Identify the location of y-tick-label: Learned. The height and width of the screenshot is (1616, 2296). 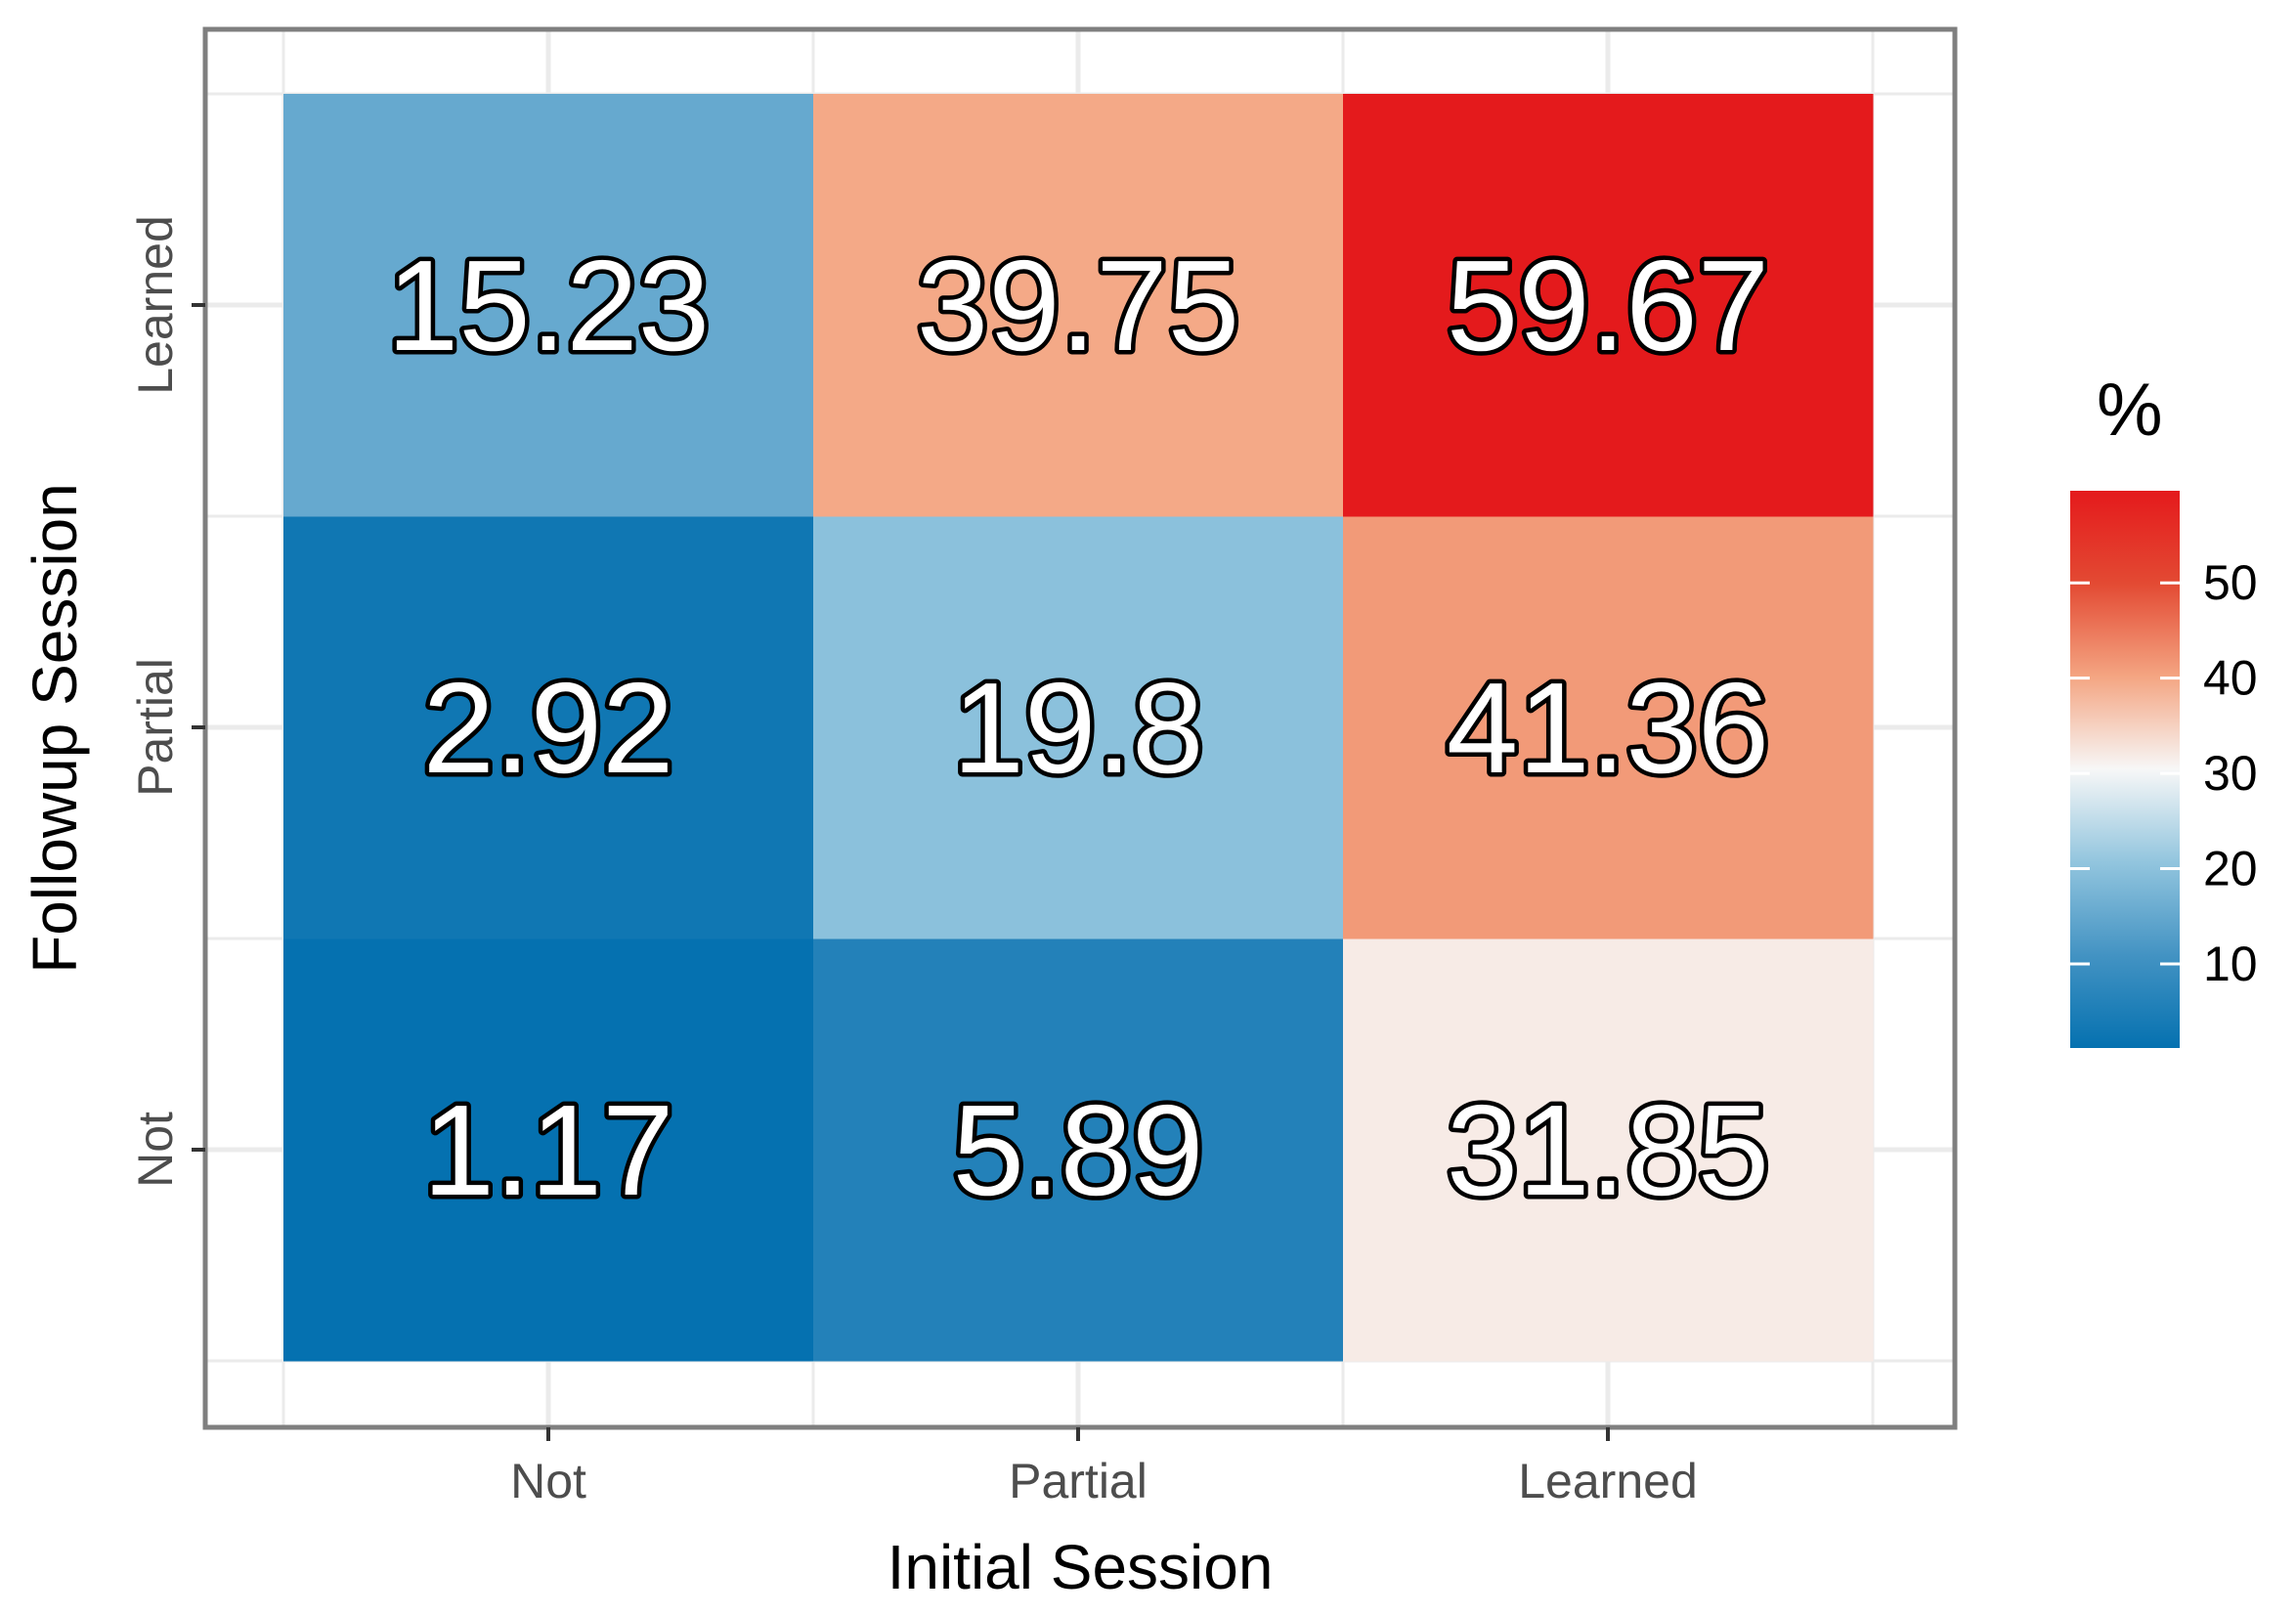
(155, 305).